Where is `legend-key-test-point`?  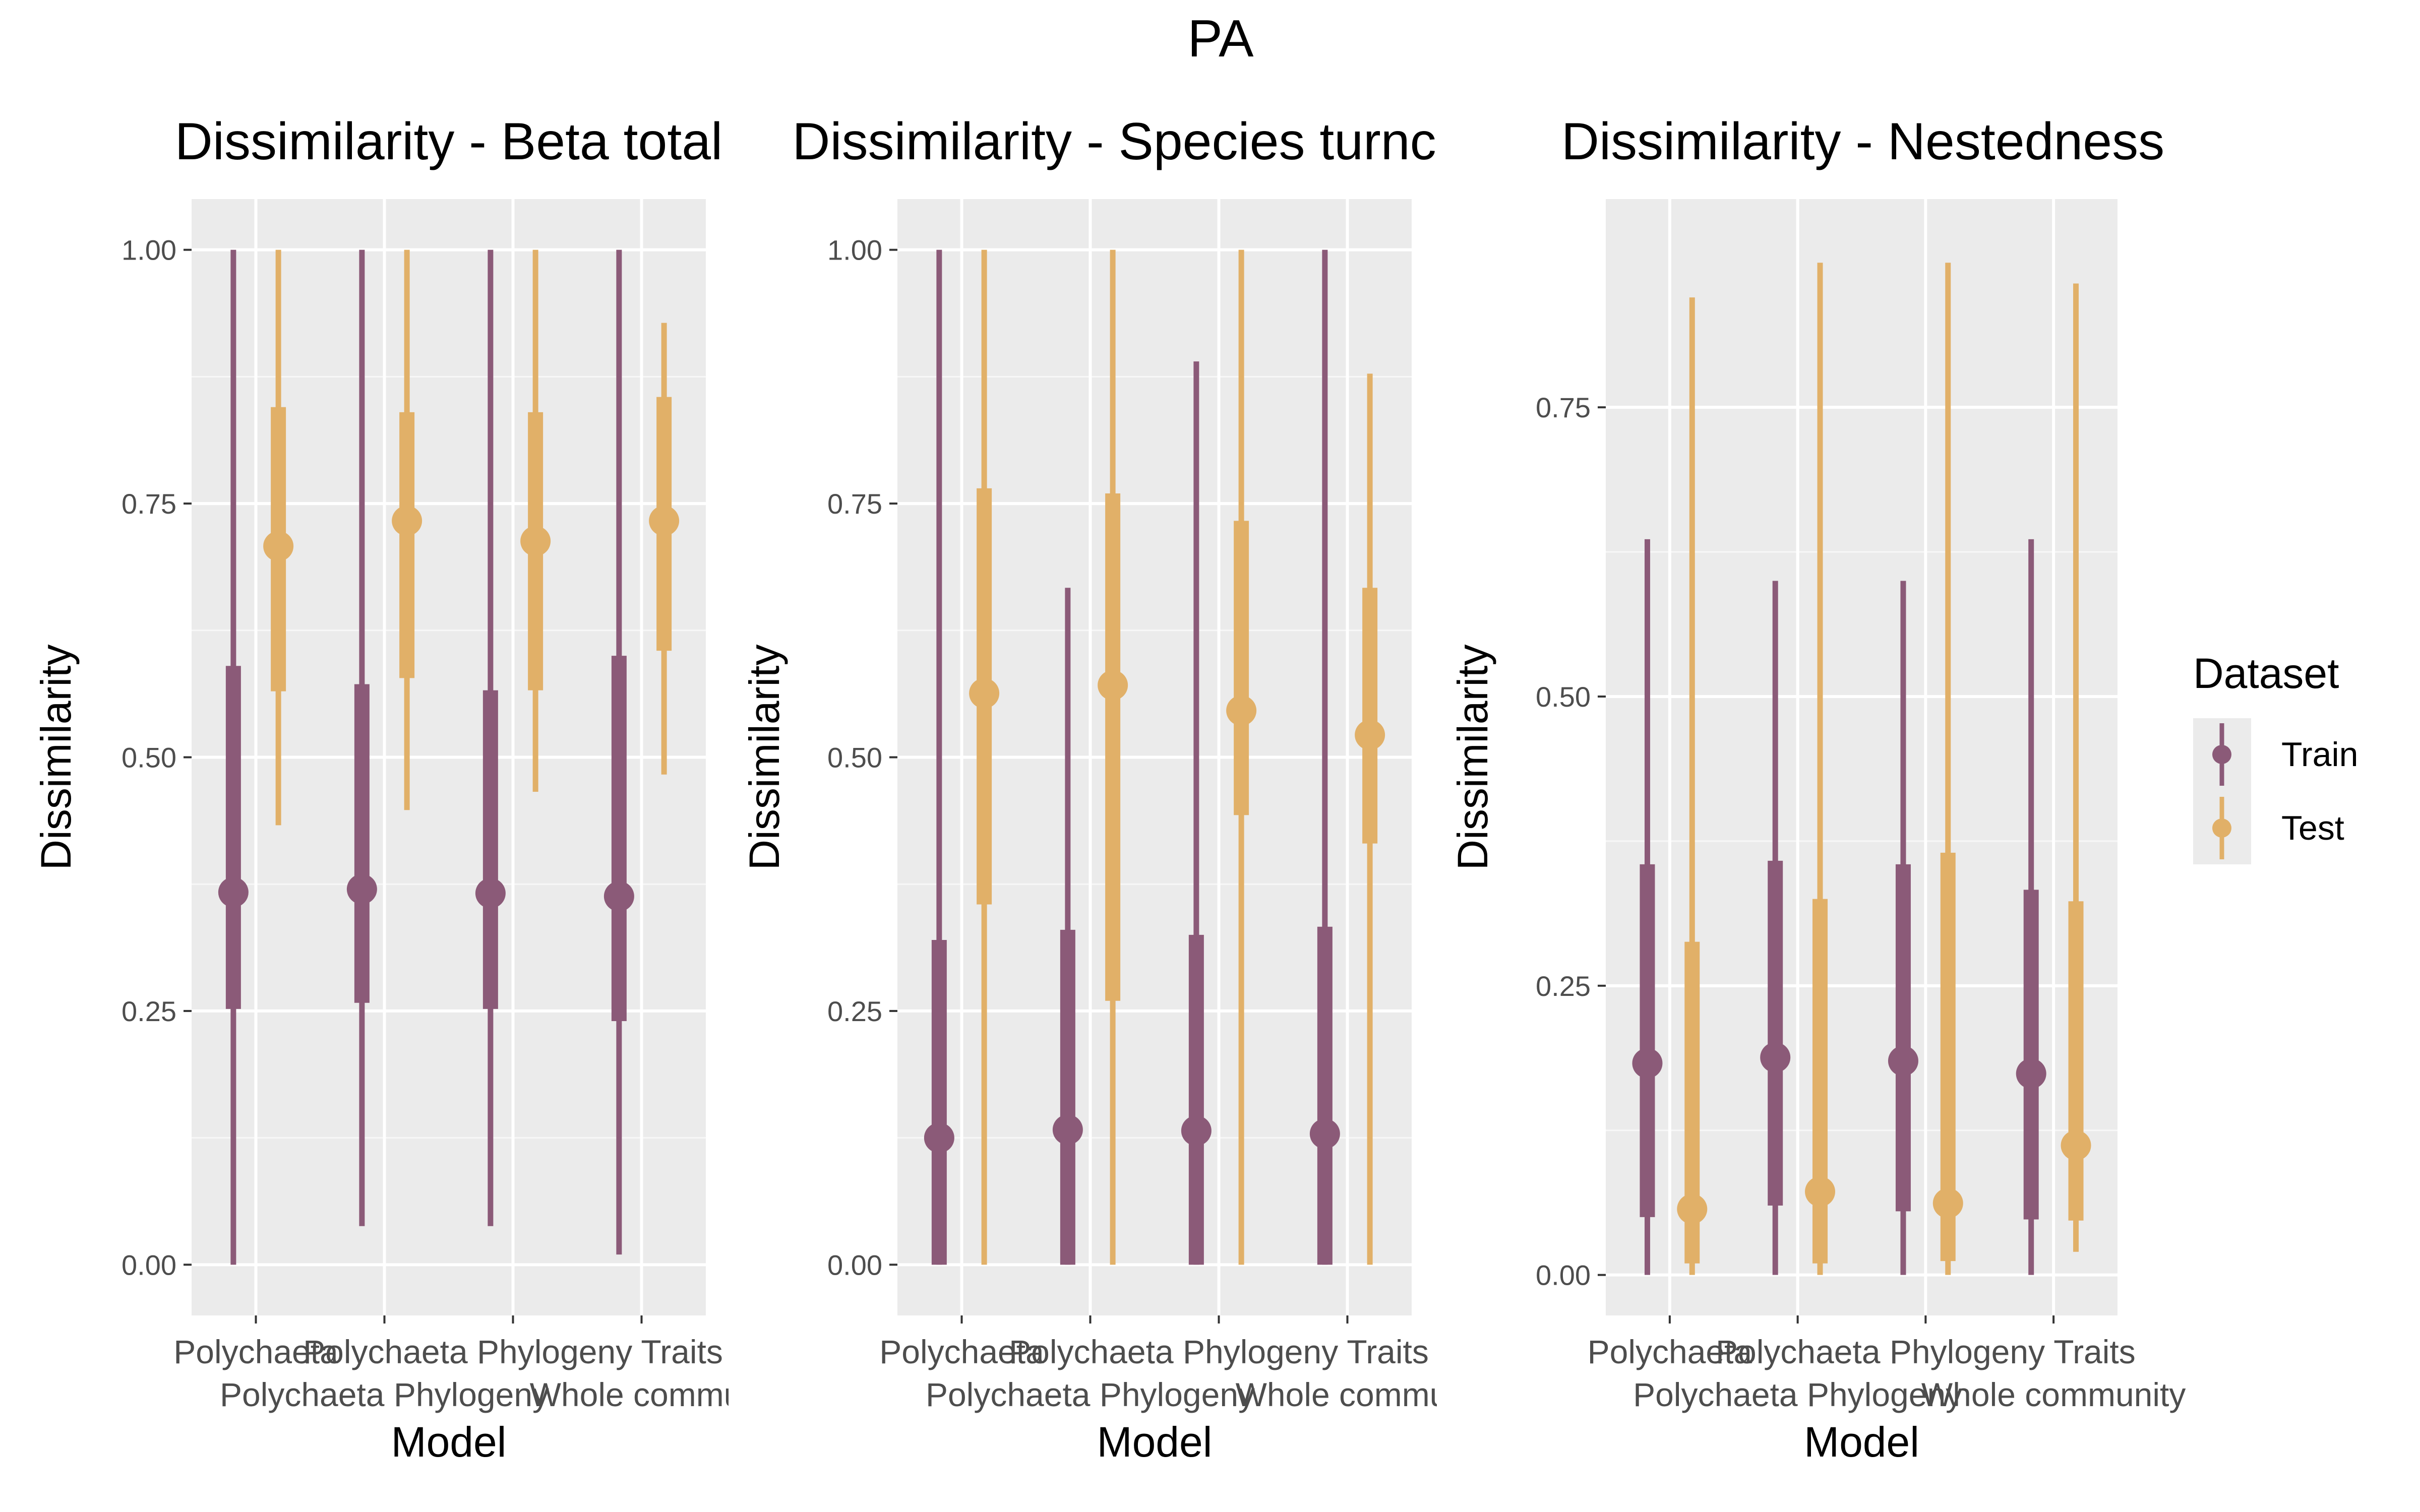
legend-key-test-point is located at coordinates (2221, 828).